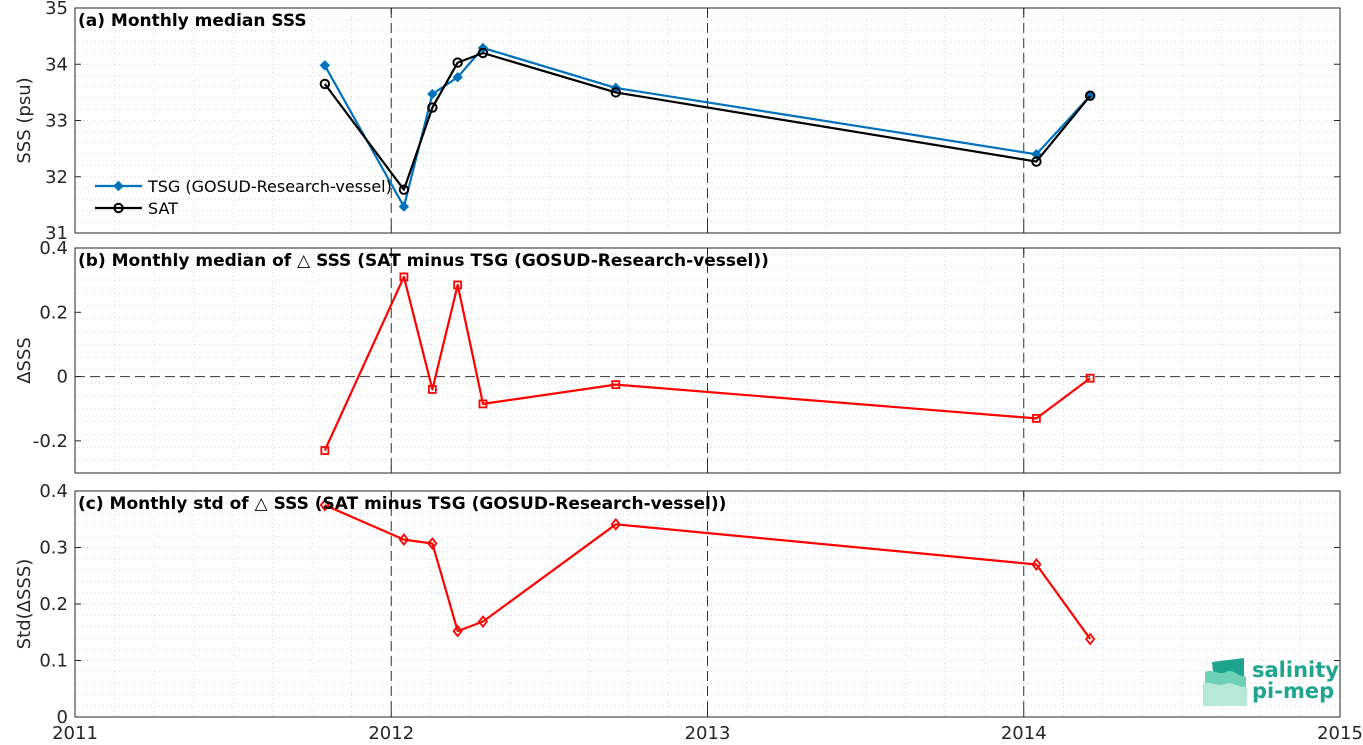 This screenshot has height=745, width=1363. I want to click on y-tick-label: 33, so click(56, 121).